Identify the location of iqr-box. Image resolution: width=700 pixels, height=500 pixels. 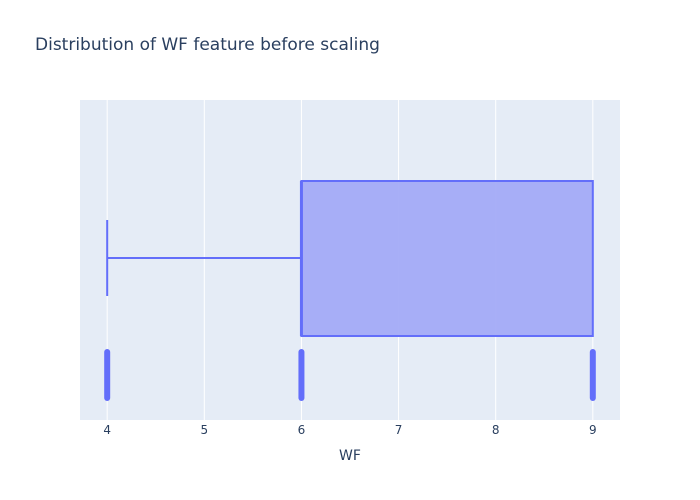
(447, 258).